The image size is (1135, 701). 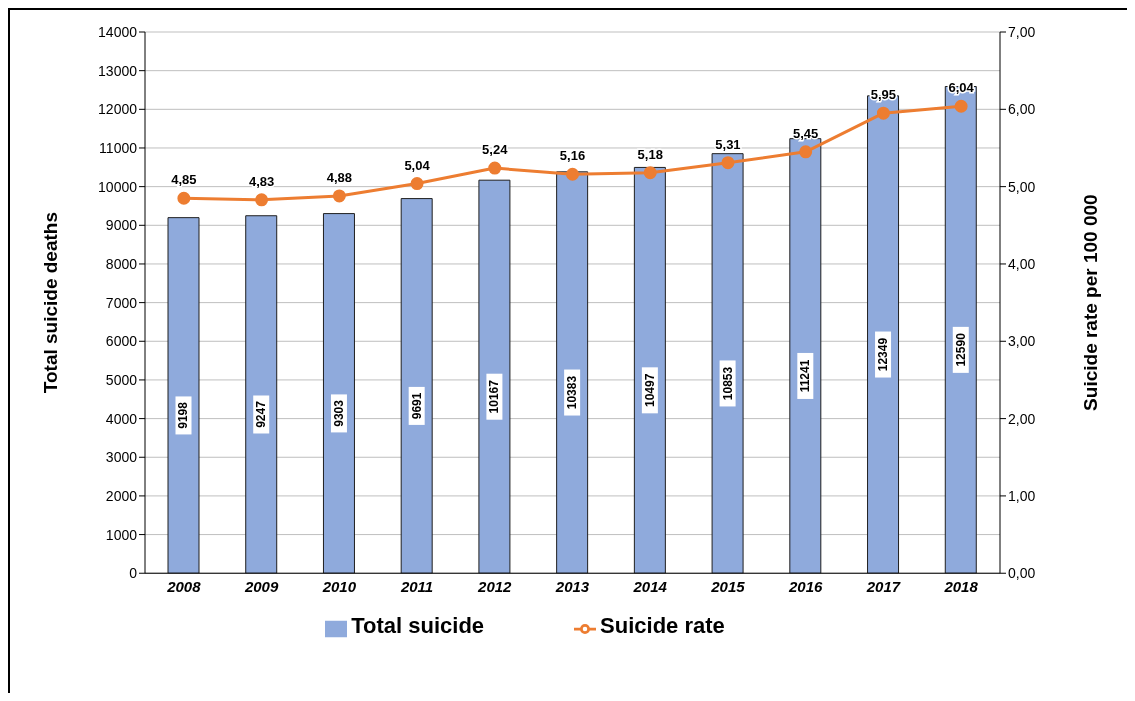 I want to click on data-label: 12349, so click(x=883, y=354).